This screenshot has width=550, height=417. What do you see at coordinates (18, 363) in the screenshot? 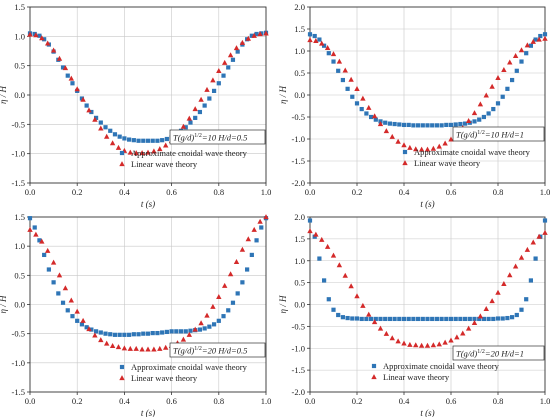
I see `y-tick-label: -1.0` at bounding box center [18, 363].